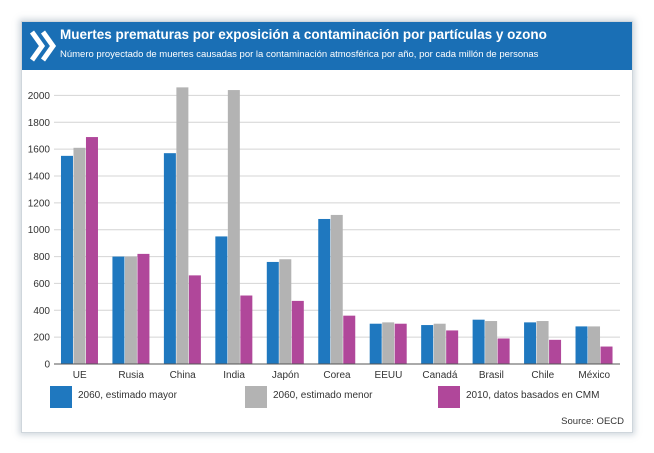 The width and height of the screenshot is (654, 453). I want to click on y-tick-label: 1600, so click(39, 150).